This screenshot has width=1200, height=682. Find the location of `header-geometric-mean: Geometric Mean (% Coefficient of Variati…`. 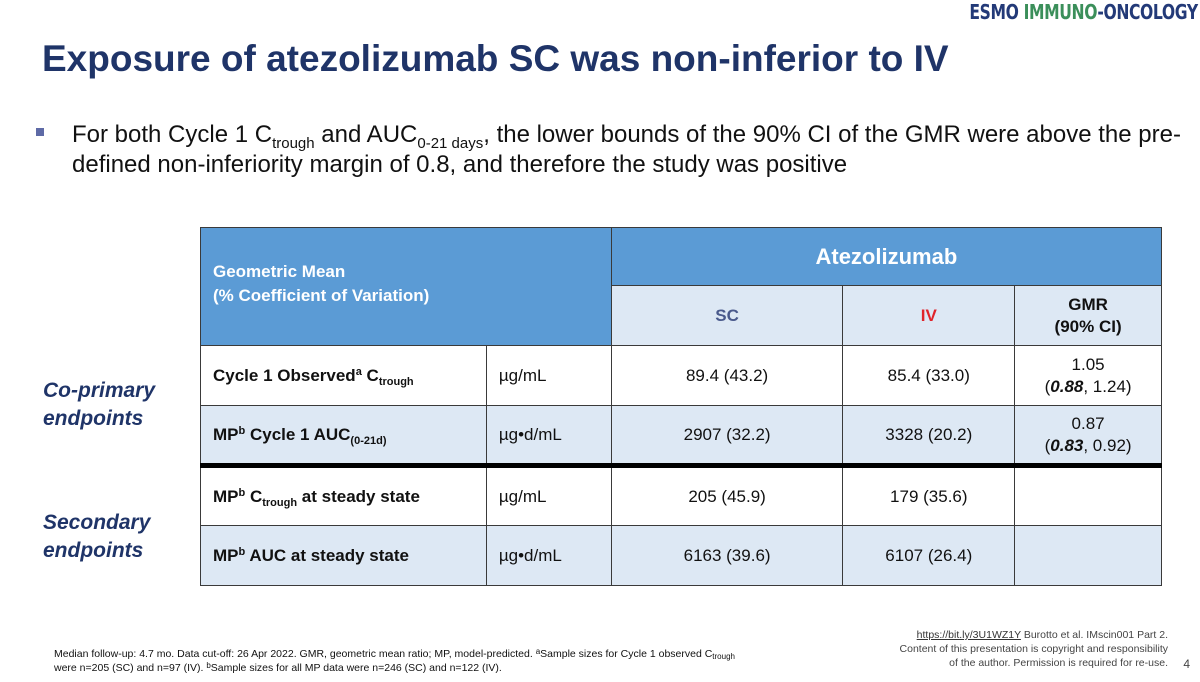

header-geometric-mean: Geometric Mean (% Coefficient of Variati… is located at coordinates (406, 286).